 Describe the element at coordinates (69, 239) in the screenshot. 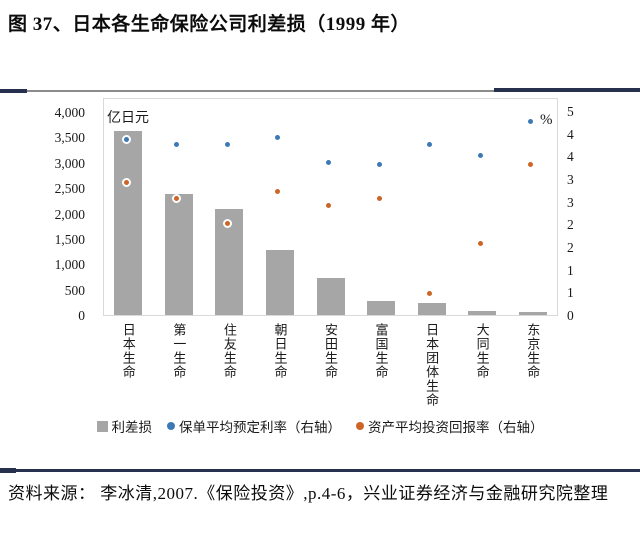

I see `left-axis-tick: 1,500` at that location.